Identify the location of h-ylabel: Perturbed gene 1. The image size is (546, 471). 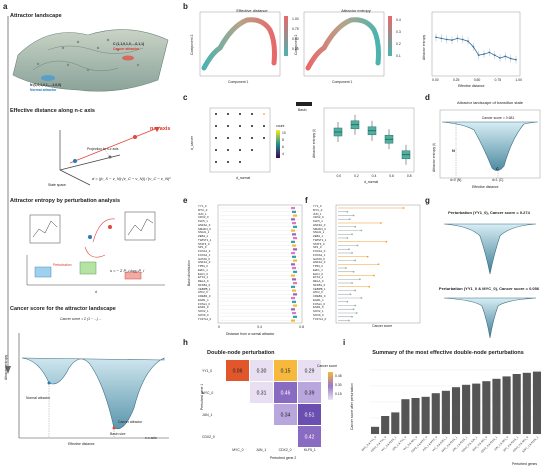
(202, 396).